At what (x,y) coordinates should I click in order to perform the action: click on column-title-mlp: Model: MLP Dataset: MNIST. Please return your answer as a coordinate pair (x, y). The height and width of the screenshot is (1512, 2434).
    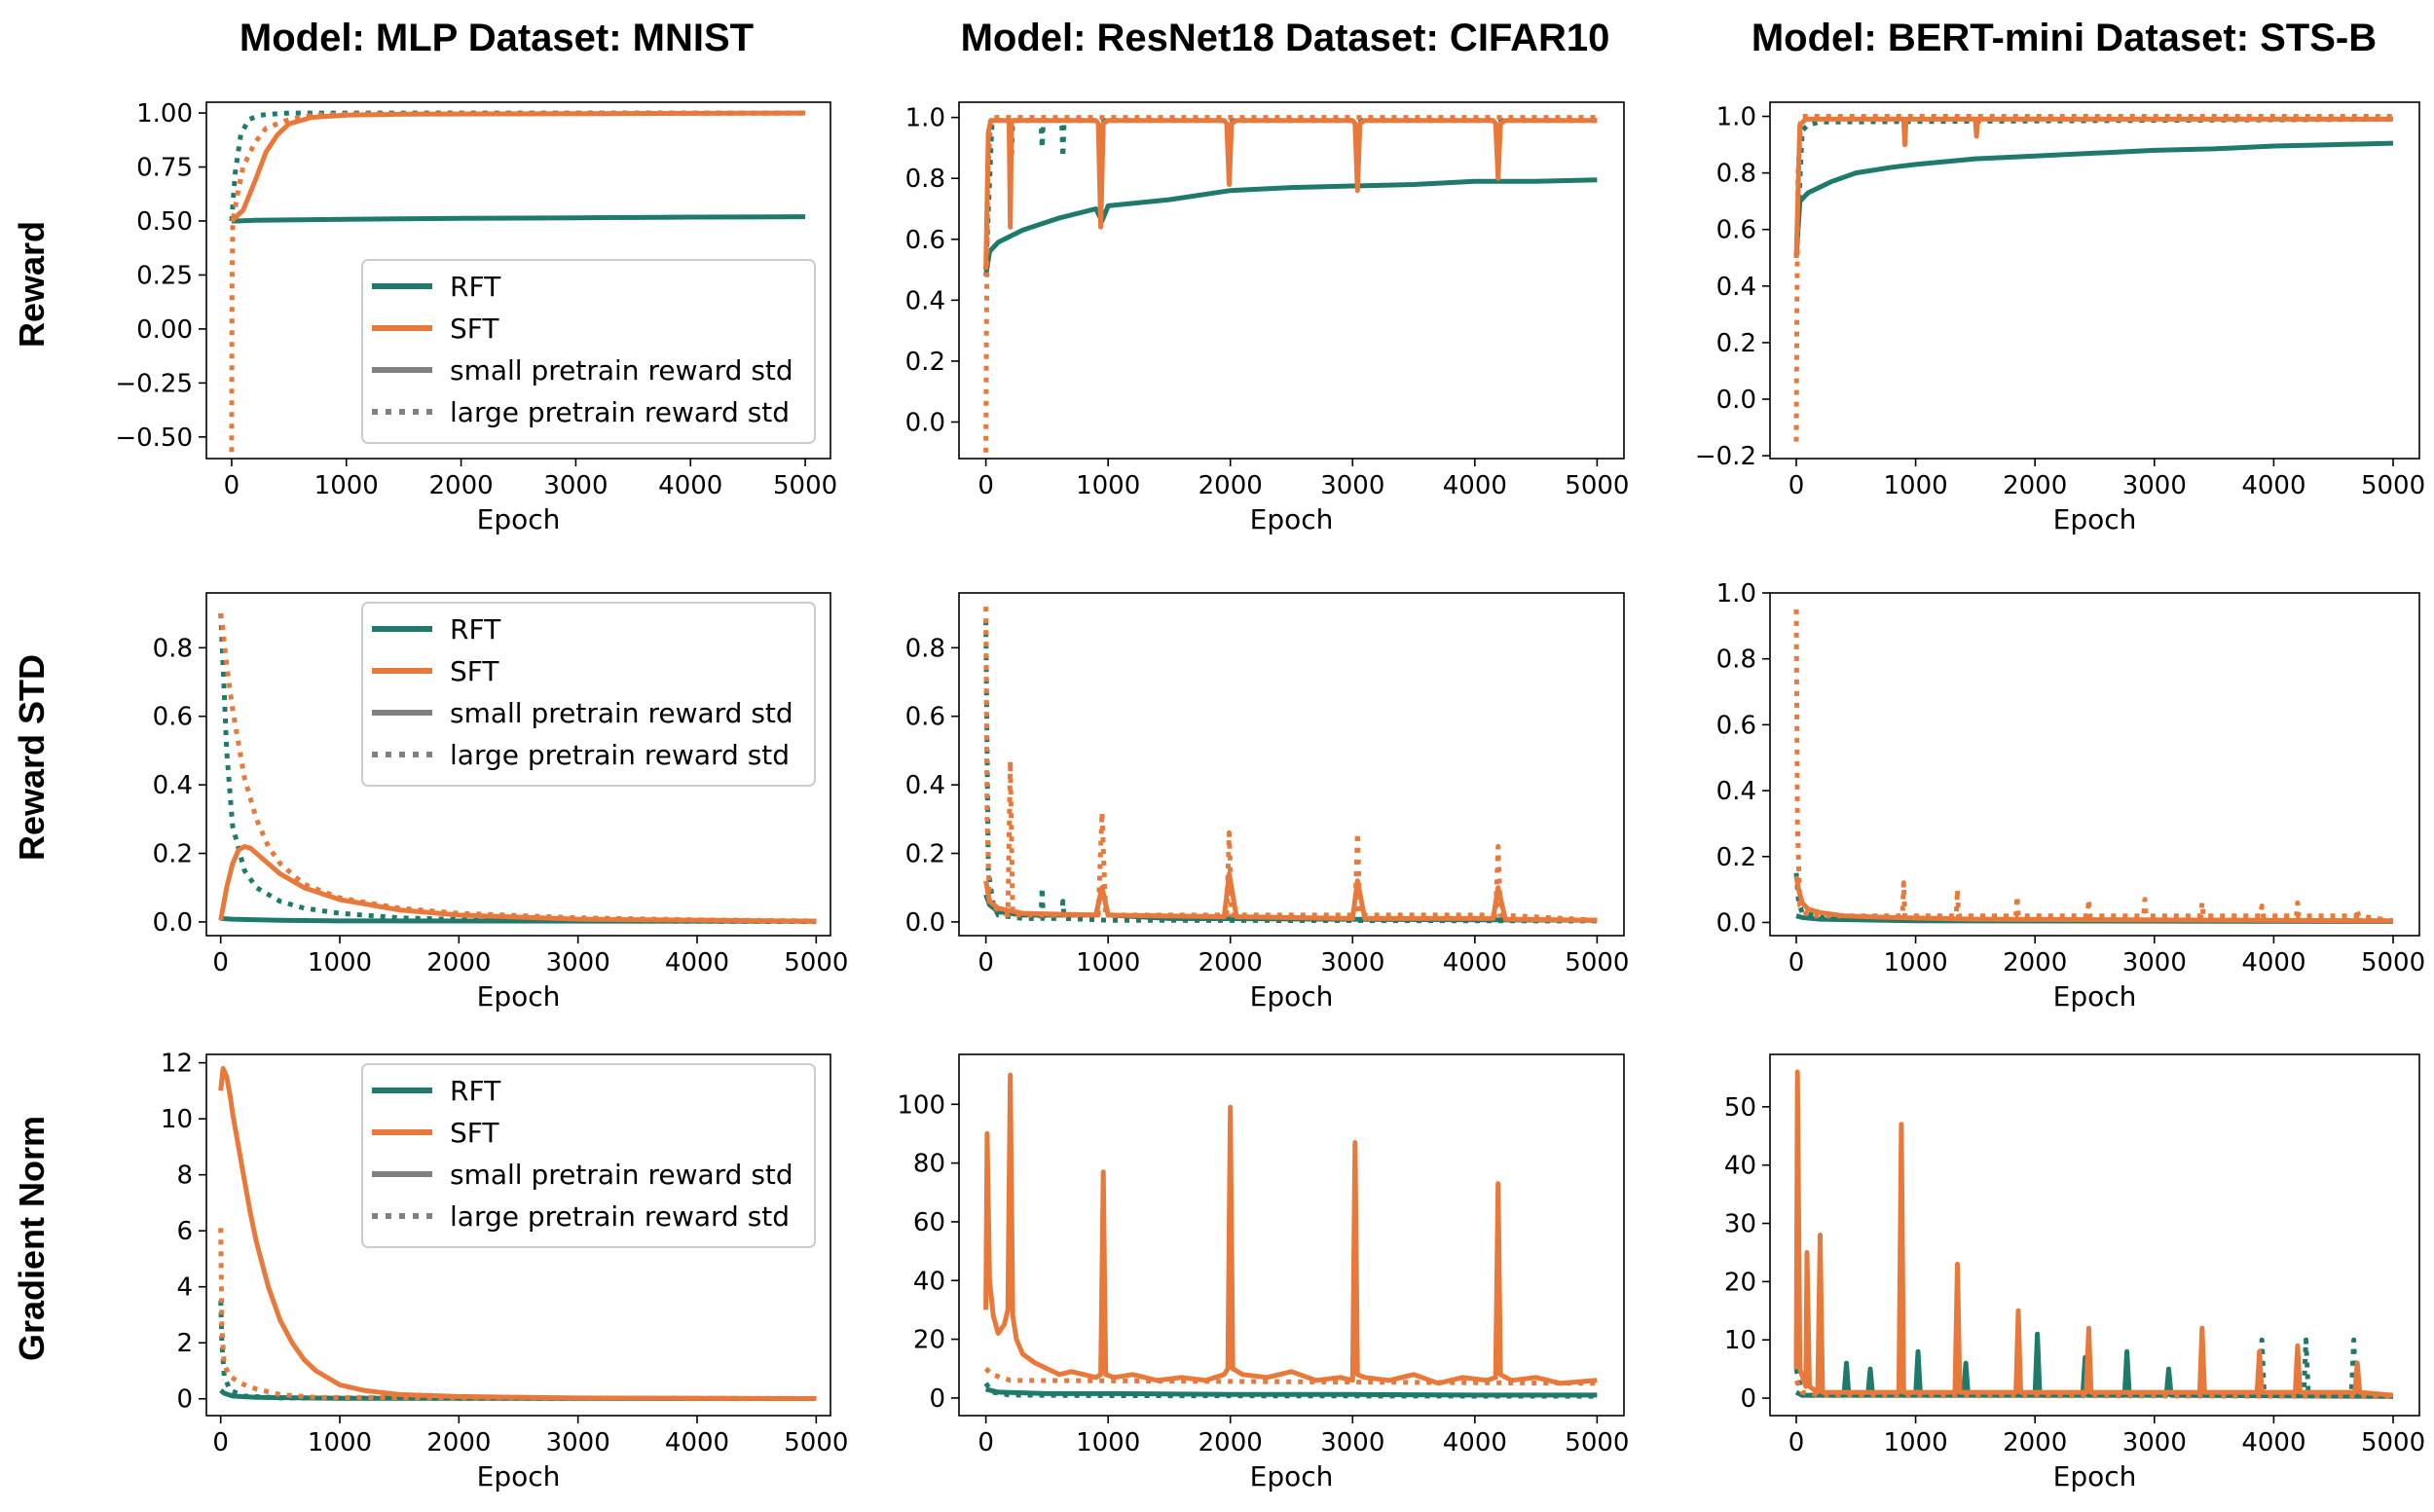
    Looking at the image, I should click on (497, 38).